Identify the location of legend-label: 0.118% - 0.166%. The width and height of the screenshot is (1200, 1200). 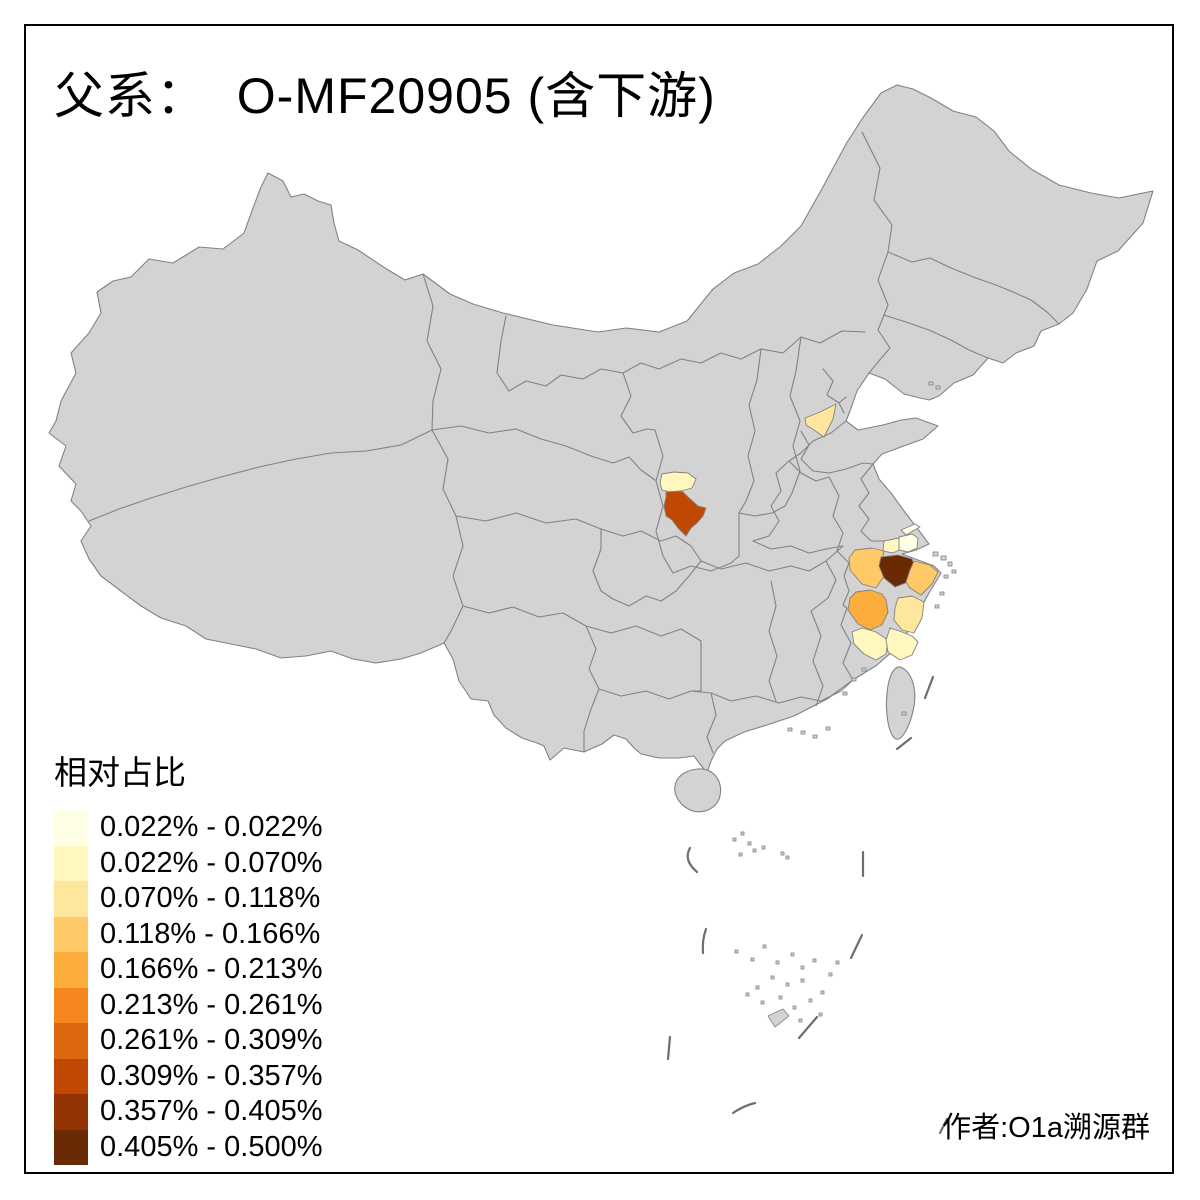
(210, 933).